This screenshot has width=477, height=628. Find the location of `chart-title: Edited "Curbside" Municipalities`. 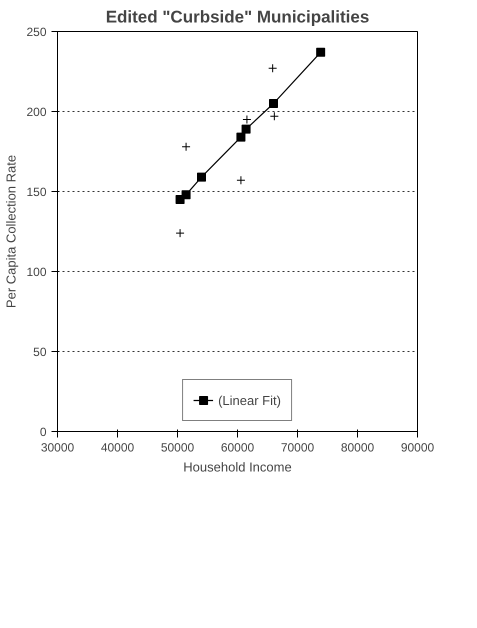

chart-title: Edited "Curbside" Municipalities is located at coordinates (238, 17).